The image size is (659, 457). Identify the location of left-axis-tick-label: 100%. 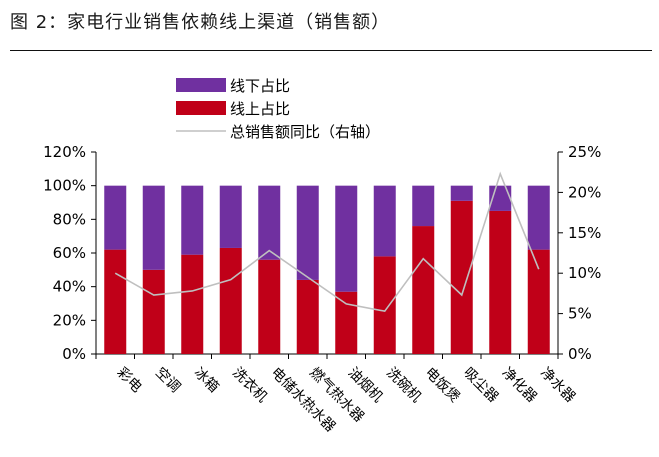
(64, 186).